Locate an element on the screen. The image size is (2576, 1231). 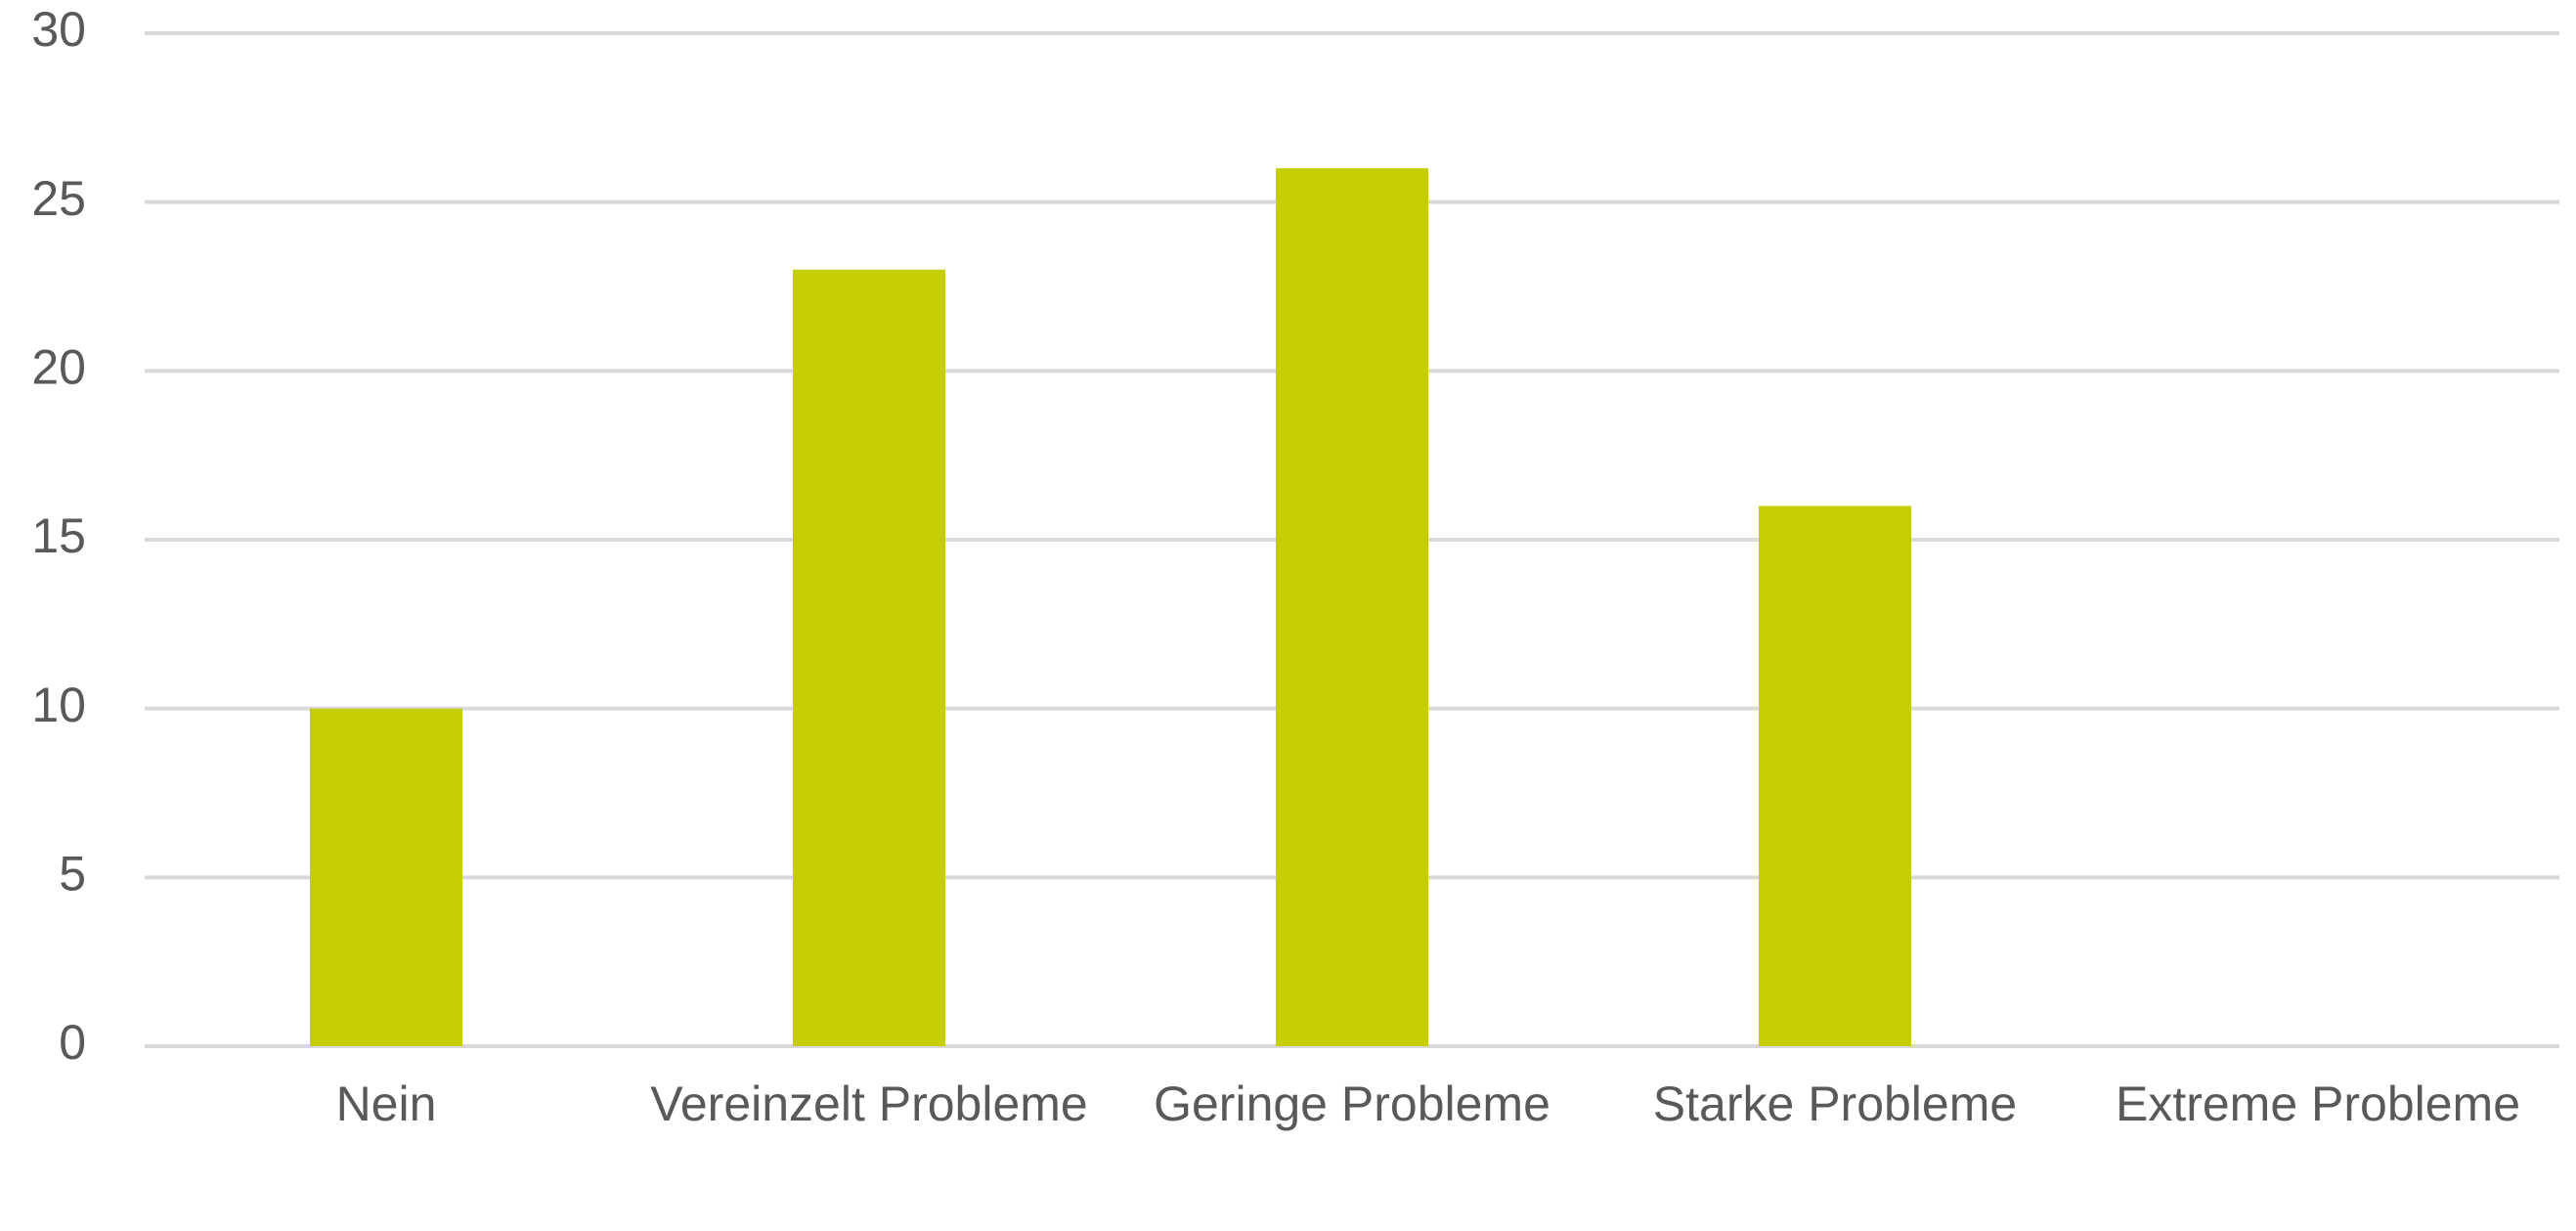
x-tick-label: Geringe Probleme is located at coordinates (1352, 1104).